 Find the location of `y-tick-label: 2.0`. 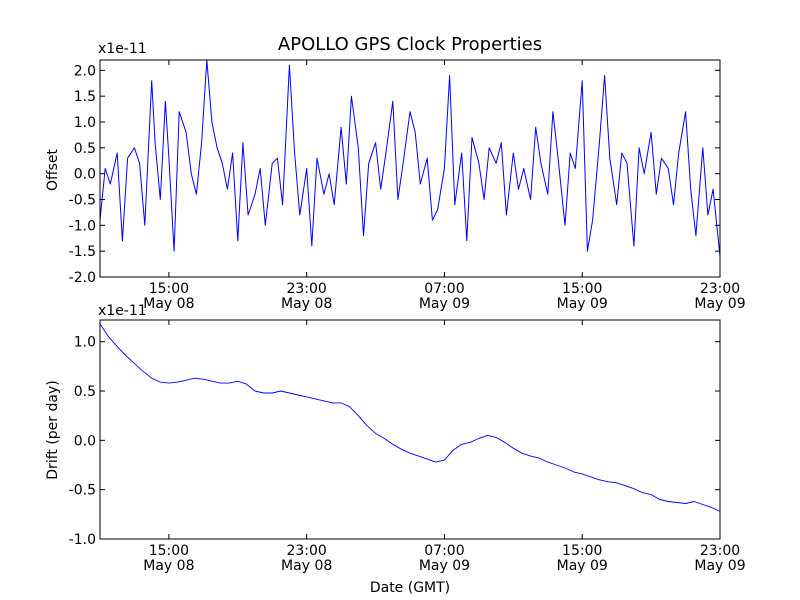

y-tick-label: 2.0 is located at coordinates (85, 71).